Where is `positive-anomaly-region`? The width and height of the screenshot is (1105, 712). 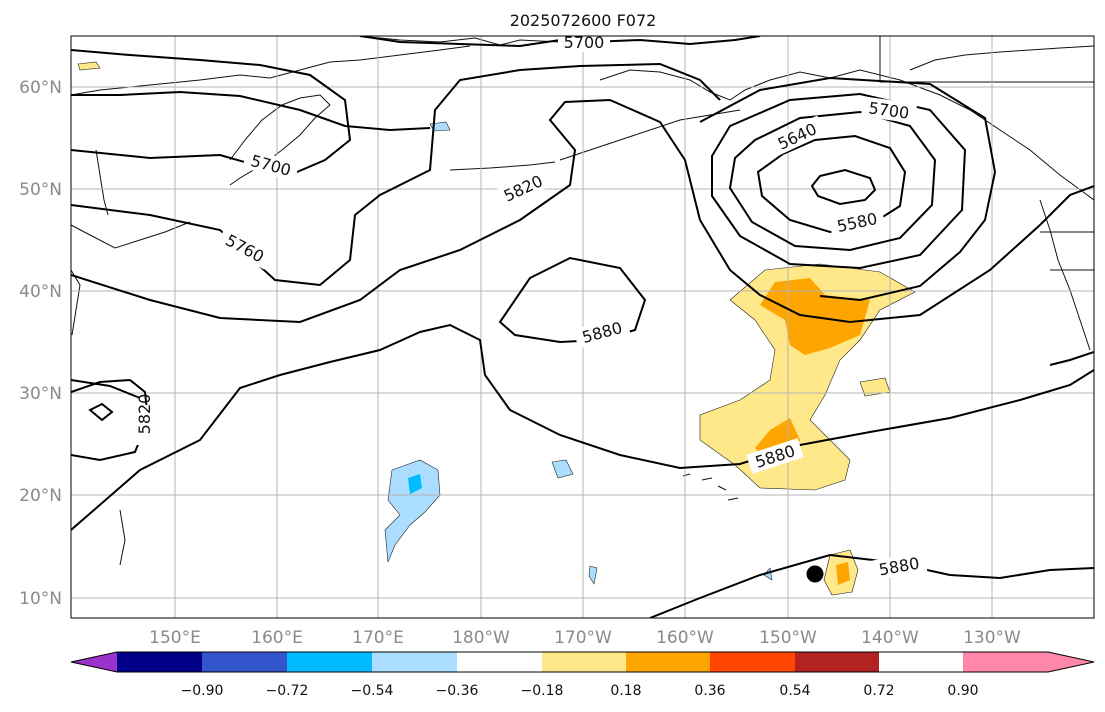
positive-anomaly-region is located at coordinates (89, 66).